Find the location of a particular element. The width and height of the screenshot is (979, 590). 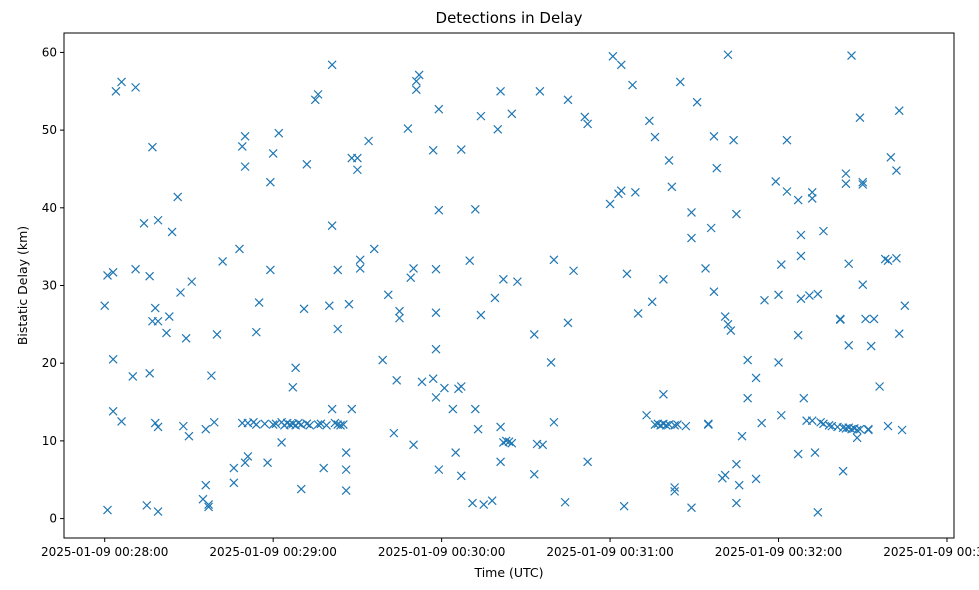

y-tick-label: 10 is located at coordinates (49, 441).